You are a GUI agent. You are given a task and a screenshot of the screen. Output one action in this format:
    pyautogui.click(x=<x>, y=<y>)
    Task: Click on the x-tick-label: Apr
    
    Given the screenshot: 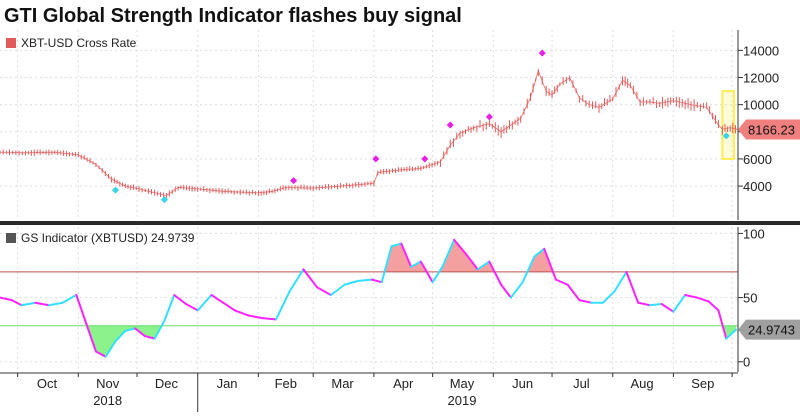 What is the action you would take?
    pyautogui.click(x=403, y=383)
    